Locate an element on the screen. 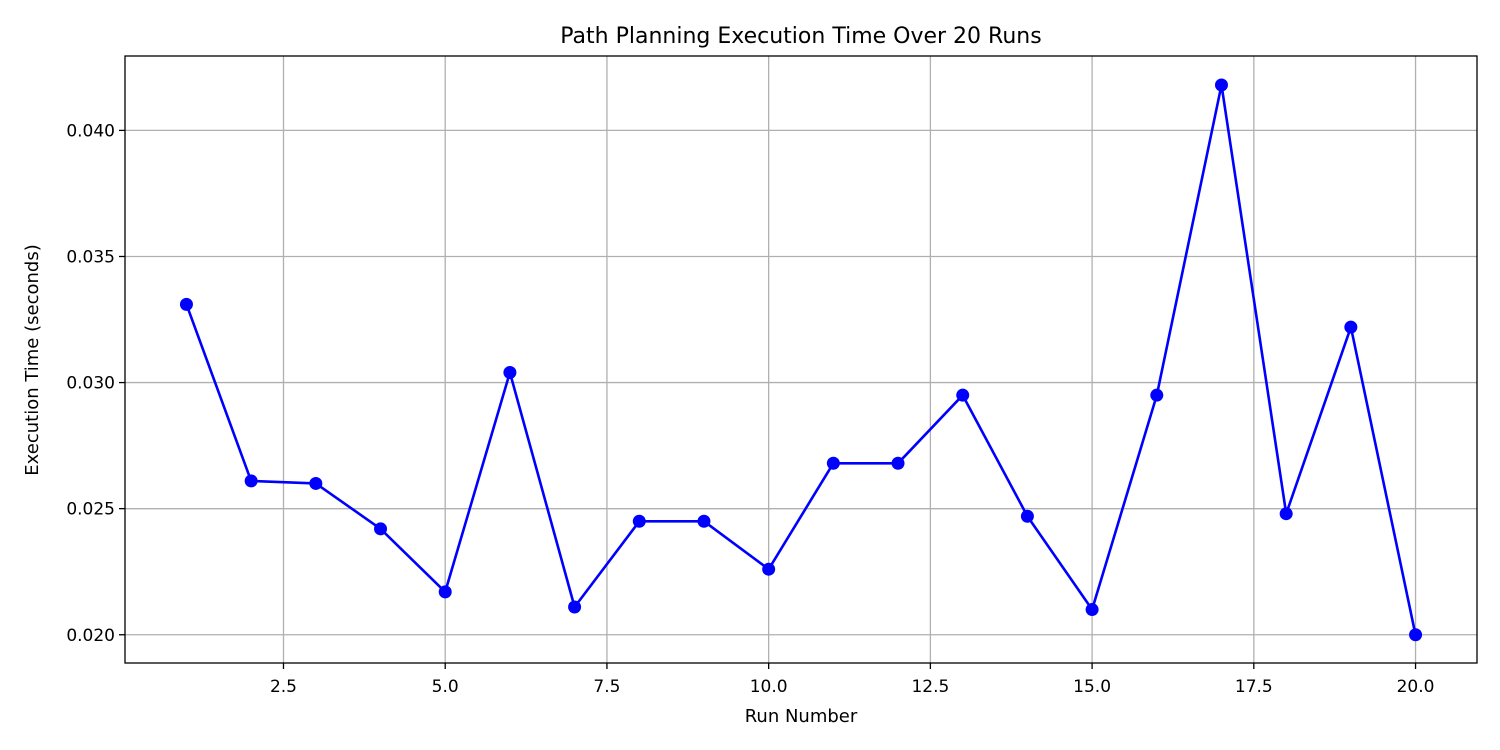  x-tick-label: 17.5 is located at coordinates (1254, 687).